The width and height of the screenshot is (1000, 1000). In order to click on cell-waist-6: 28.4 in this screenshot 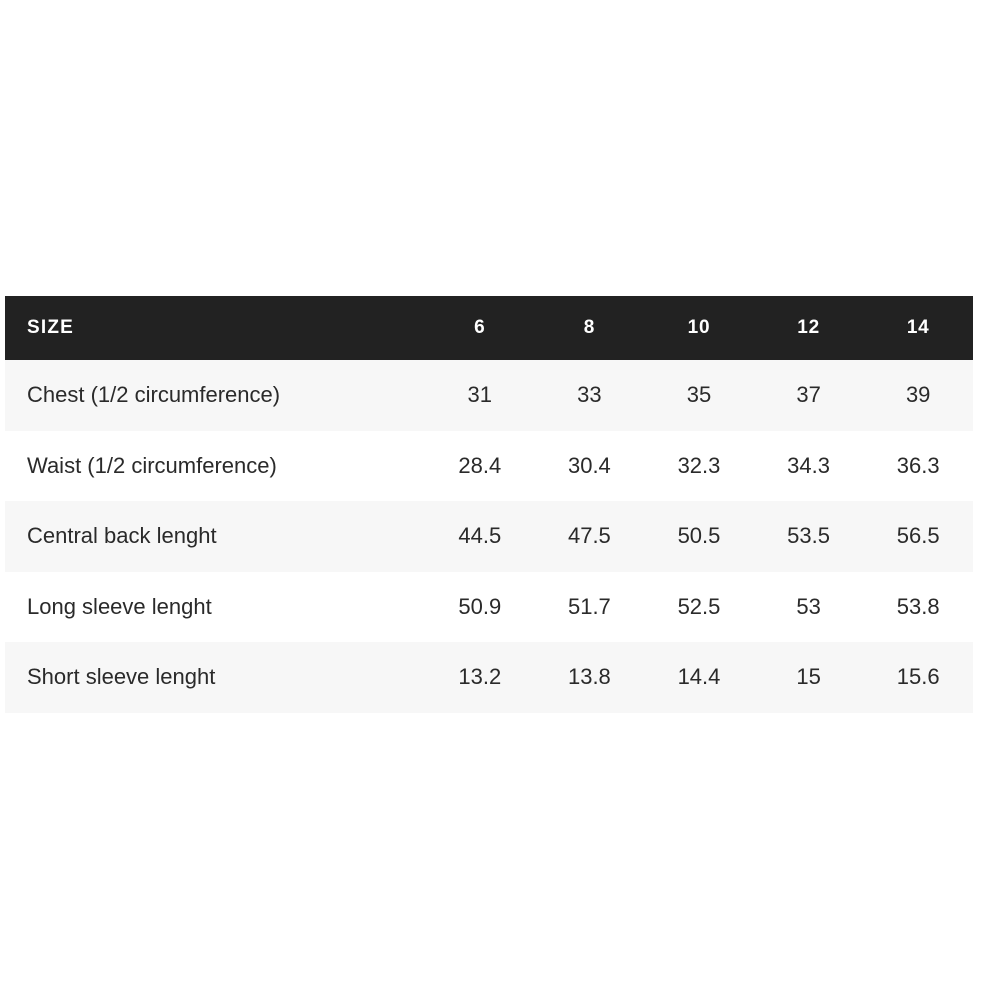, I will do `click(480, 465)`.